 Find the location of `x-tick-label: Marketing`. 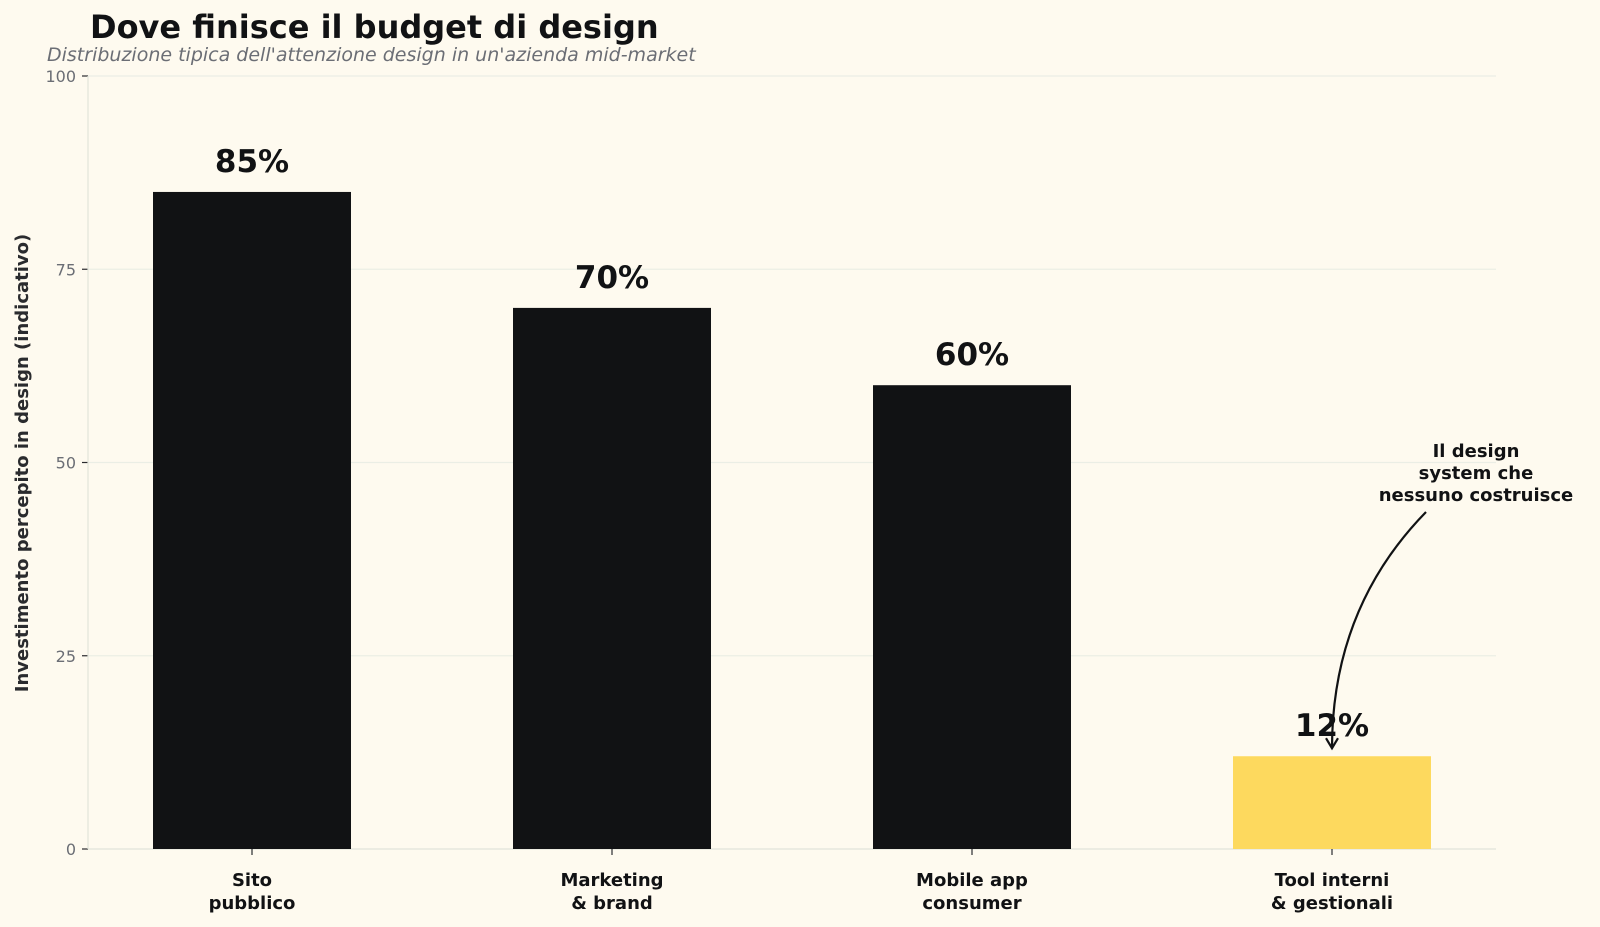

x-tick-label: Marketing is located at coordinates (611, 880).